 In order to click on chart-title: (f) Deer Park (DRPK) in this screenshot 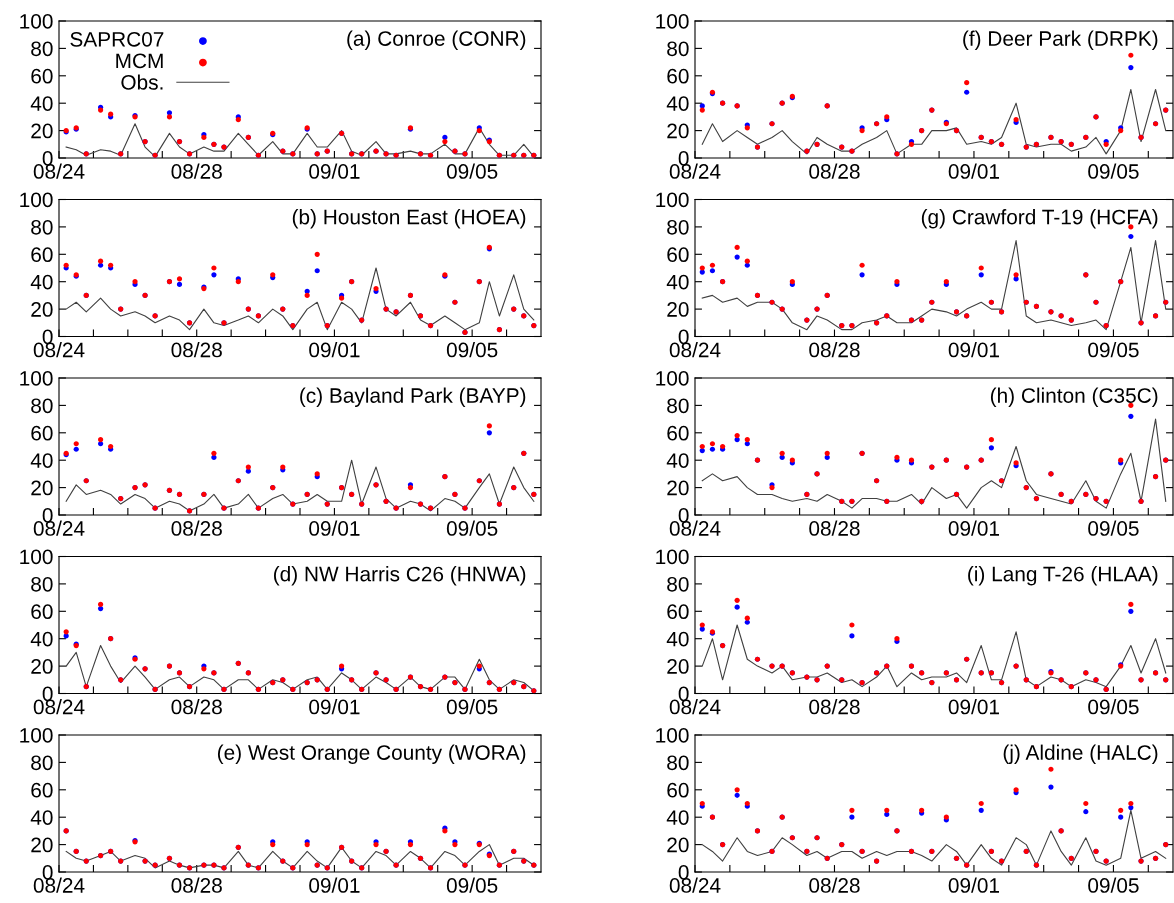, I will do `click(1060, 40)`.